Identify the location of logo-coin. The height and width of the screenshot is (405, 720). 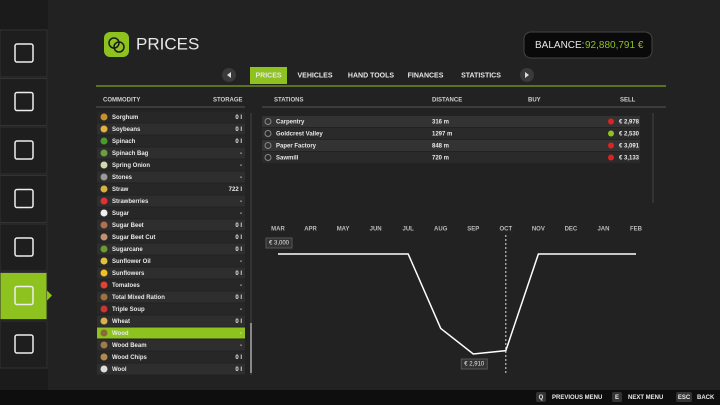
(119, 47).